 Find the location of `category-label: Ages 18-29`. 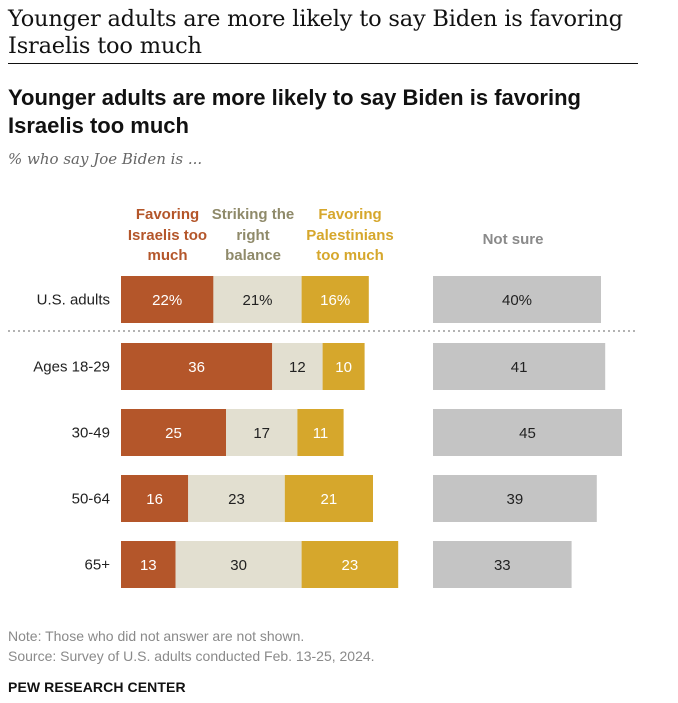

category-label: Ages 18-29 is located at coordinates (71, 367).